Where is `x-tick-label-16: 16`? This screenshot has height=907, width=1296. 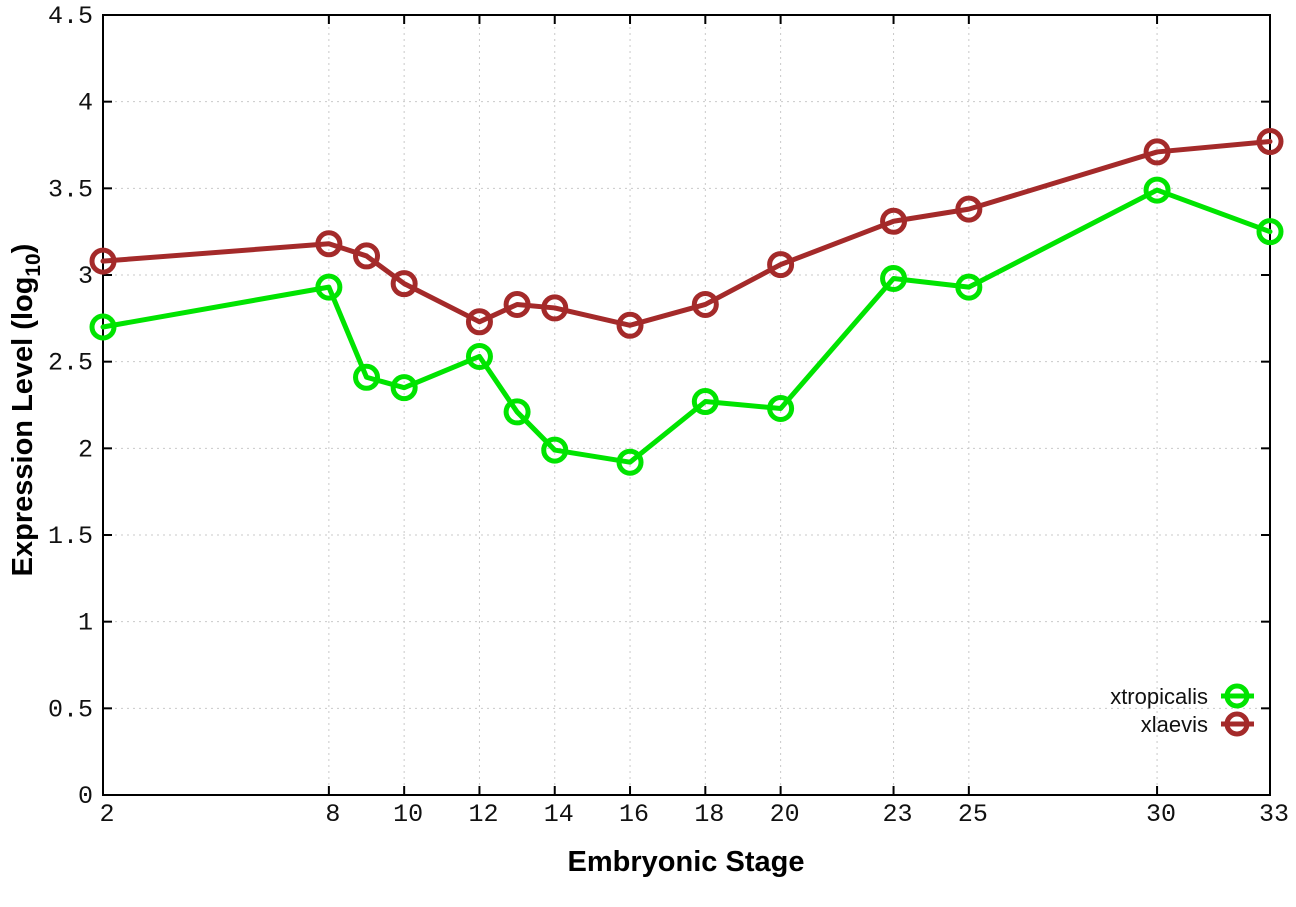
x-tick-label-16: 16 is located at coordinates (634, 814).